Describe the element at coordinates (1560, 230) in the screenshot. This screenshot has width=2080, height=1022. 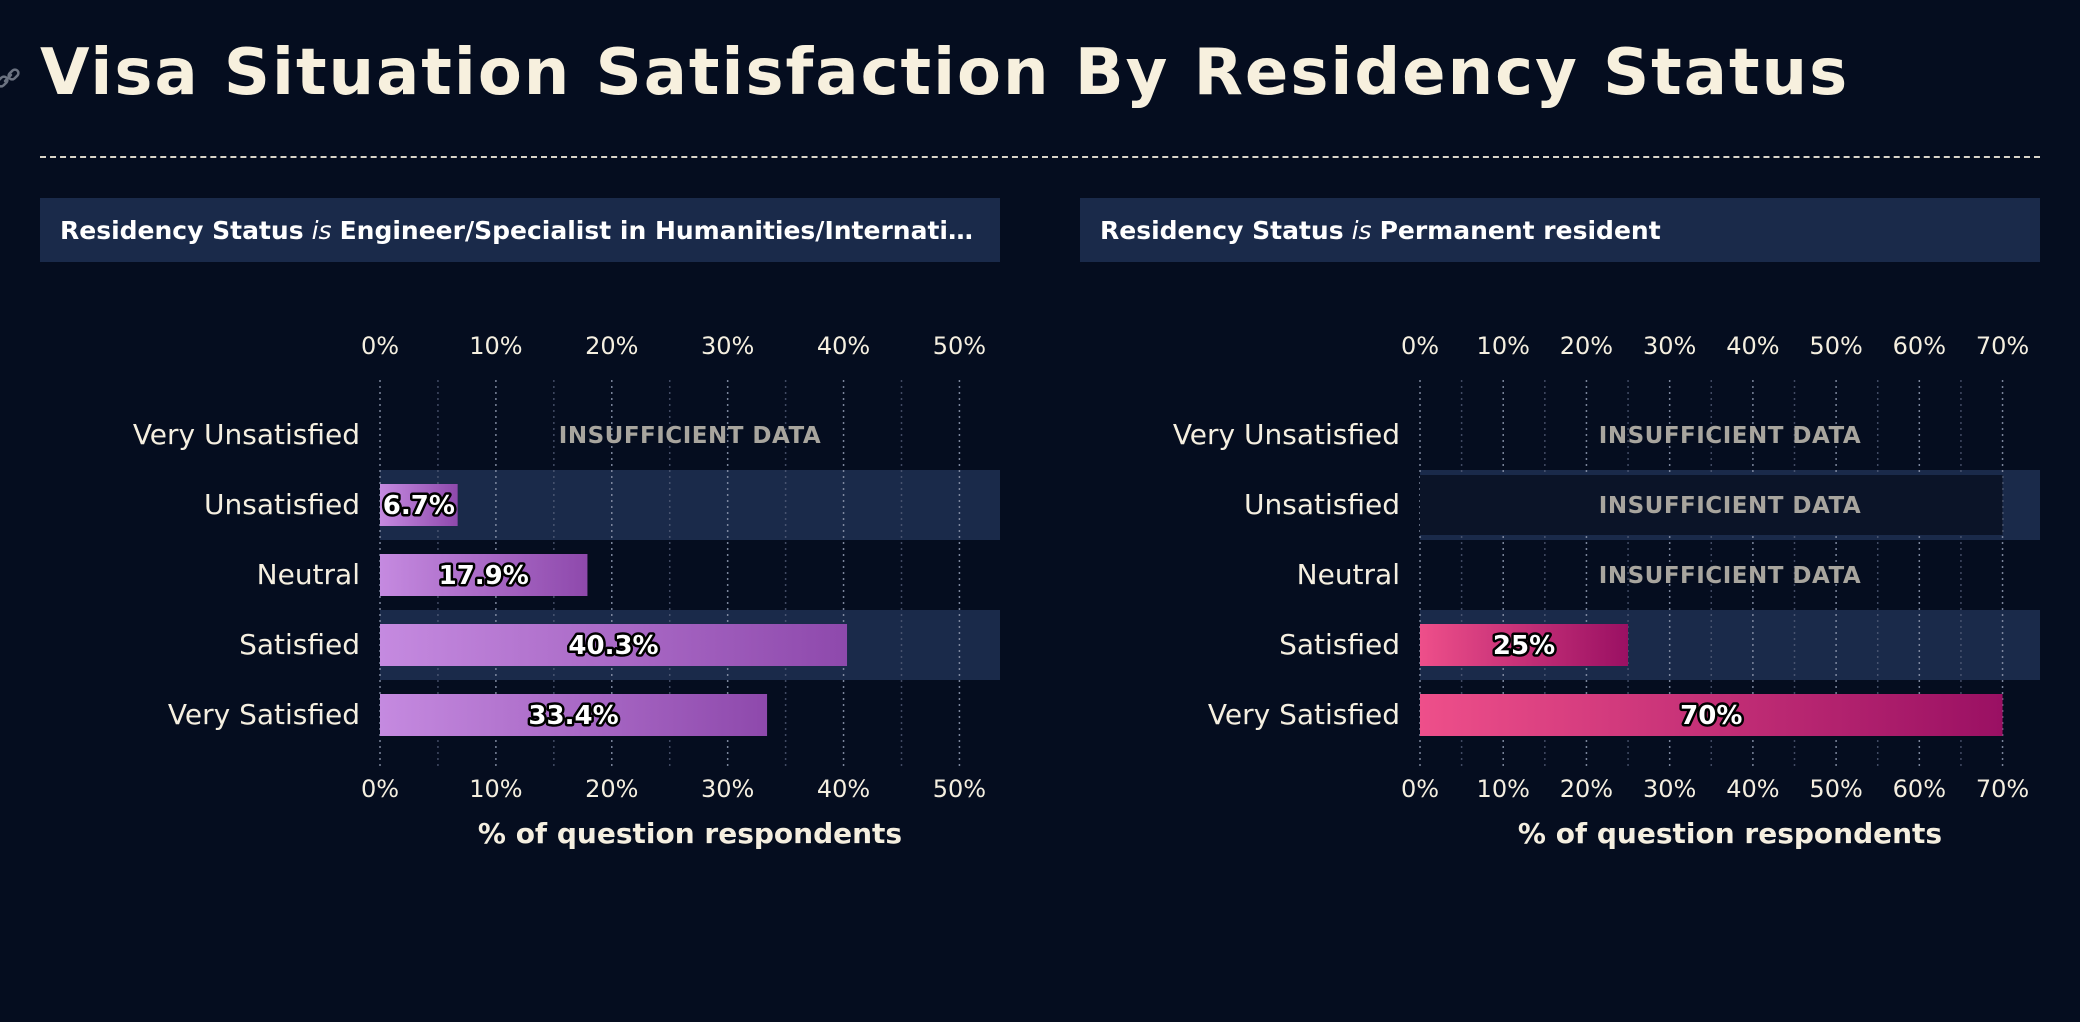
I see `panel-header-right: Residency Status is Permanent resident` at that location.